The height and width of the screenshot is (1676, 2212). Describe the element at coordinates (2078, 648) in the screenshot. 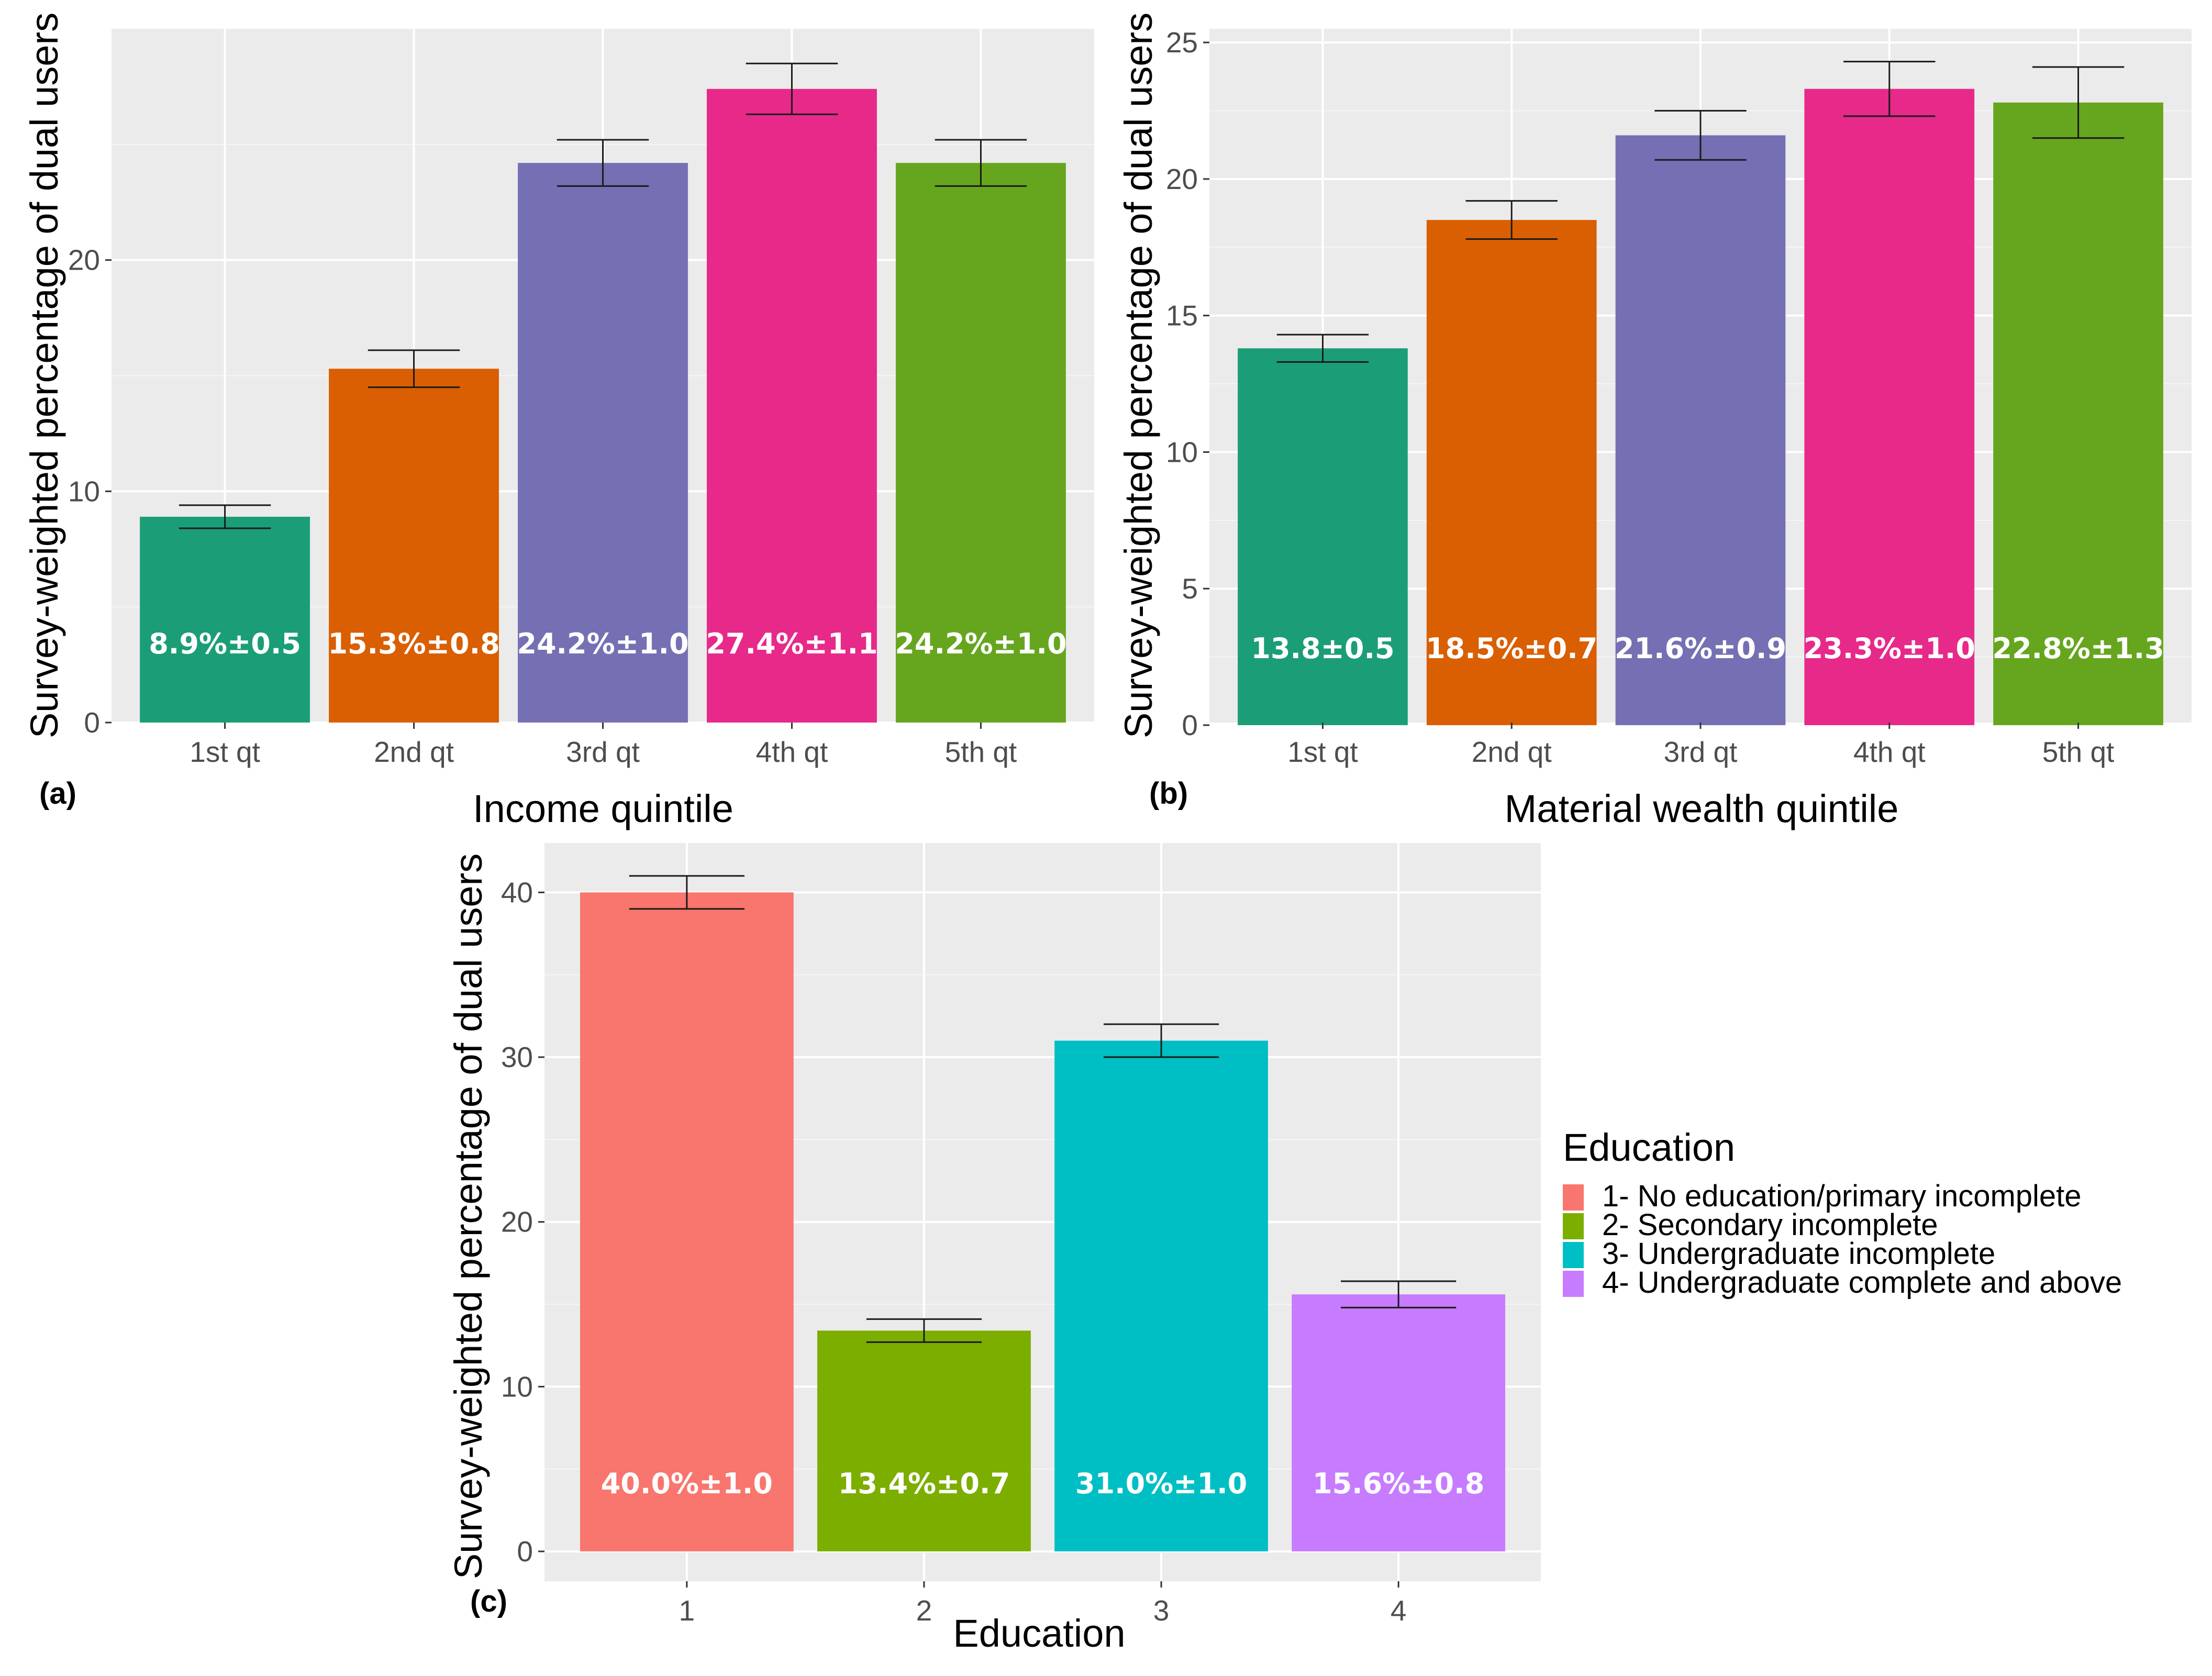

I see `data-label: 22.8%±1.3` at that location.